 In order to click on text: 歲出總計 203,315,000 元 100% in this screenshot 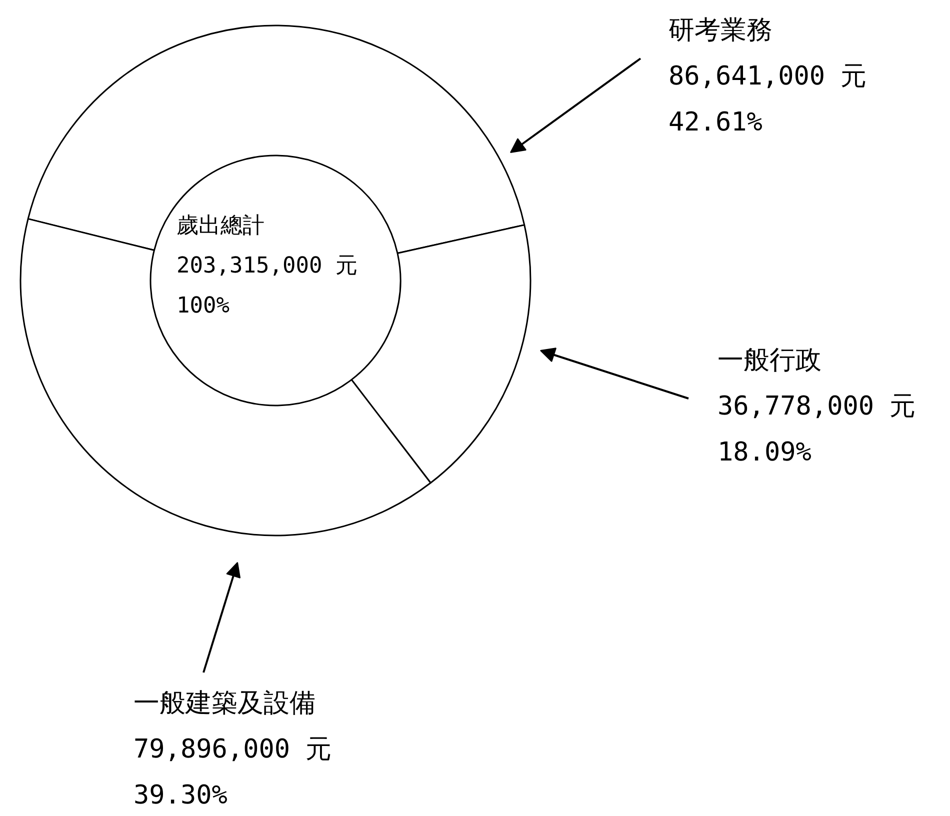, I will do `click(267, 266)`.